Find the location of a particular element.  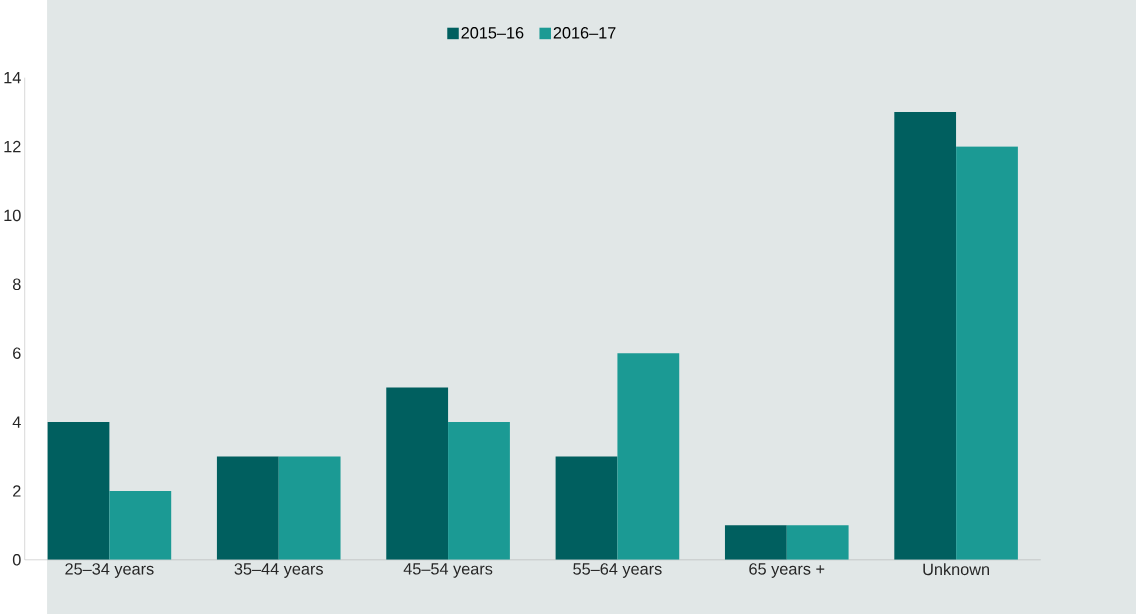

legend-label: 2015–16 is located at coordinates (492, 32).